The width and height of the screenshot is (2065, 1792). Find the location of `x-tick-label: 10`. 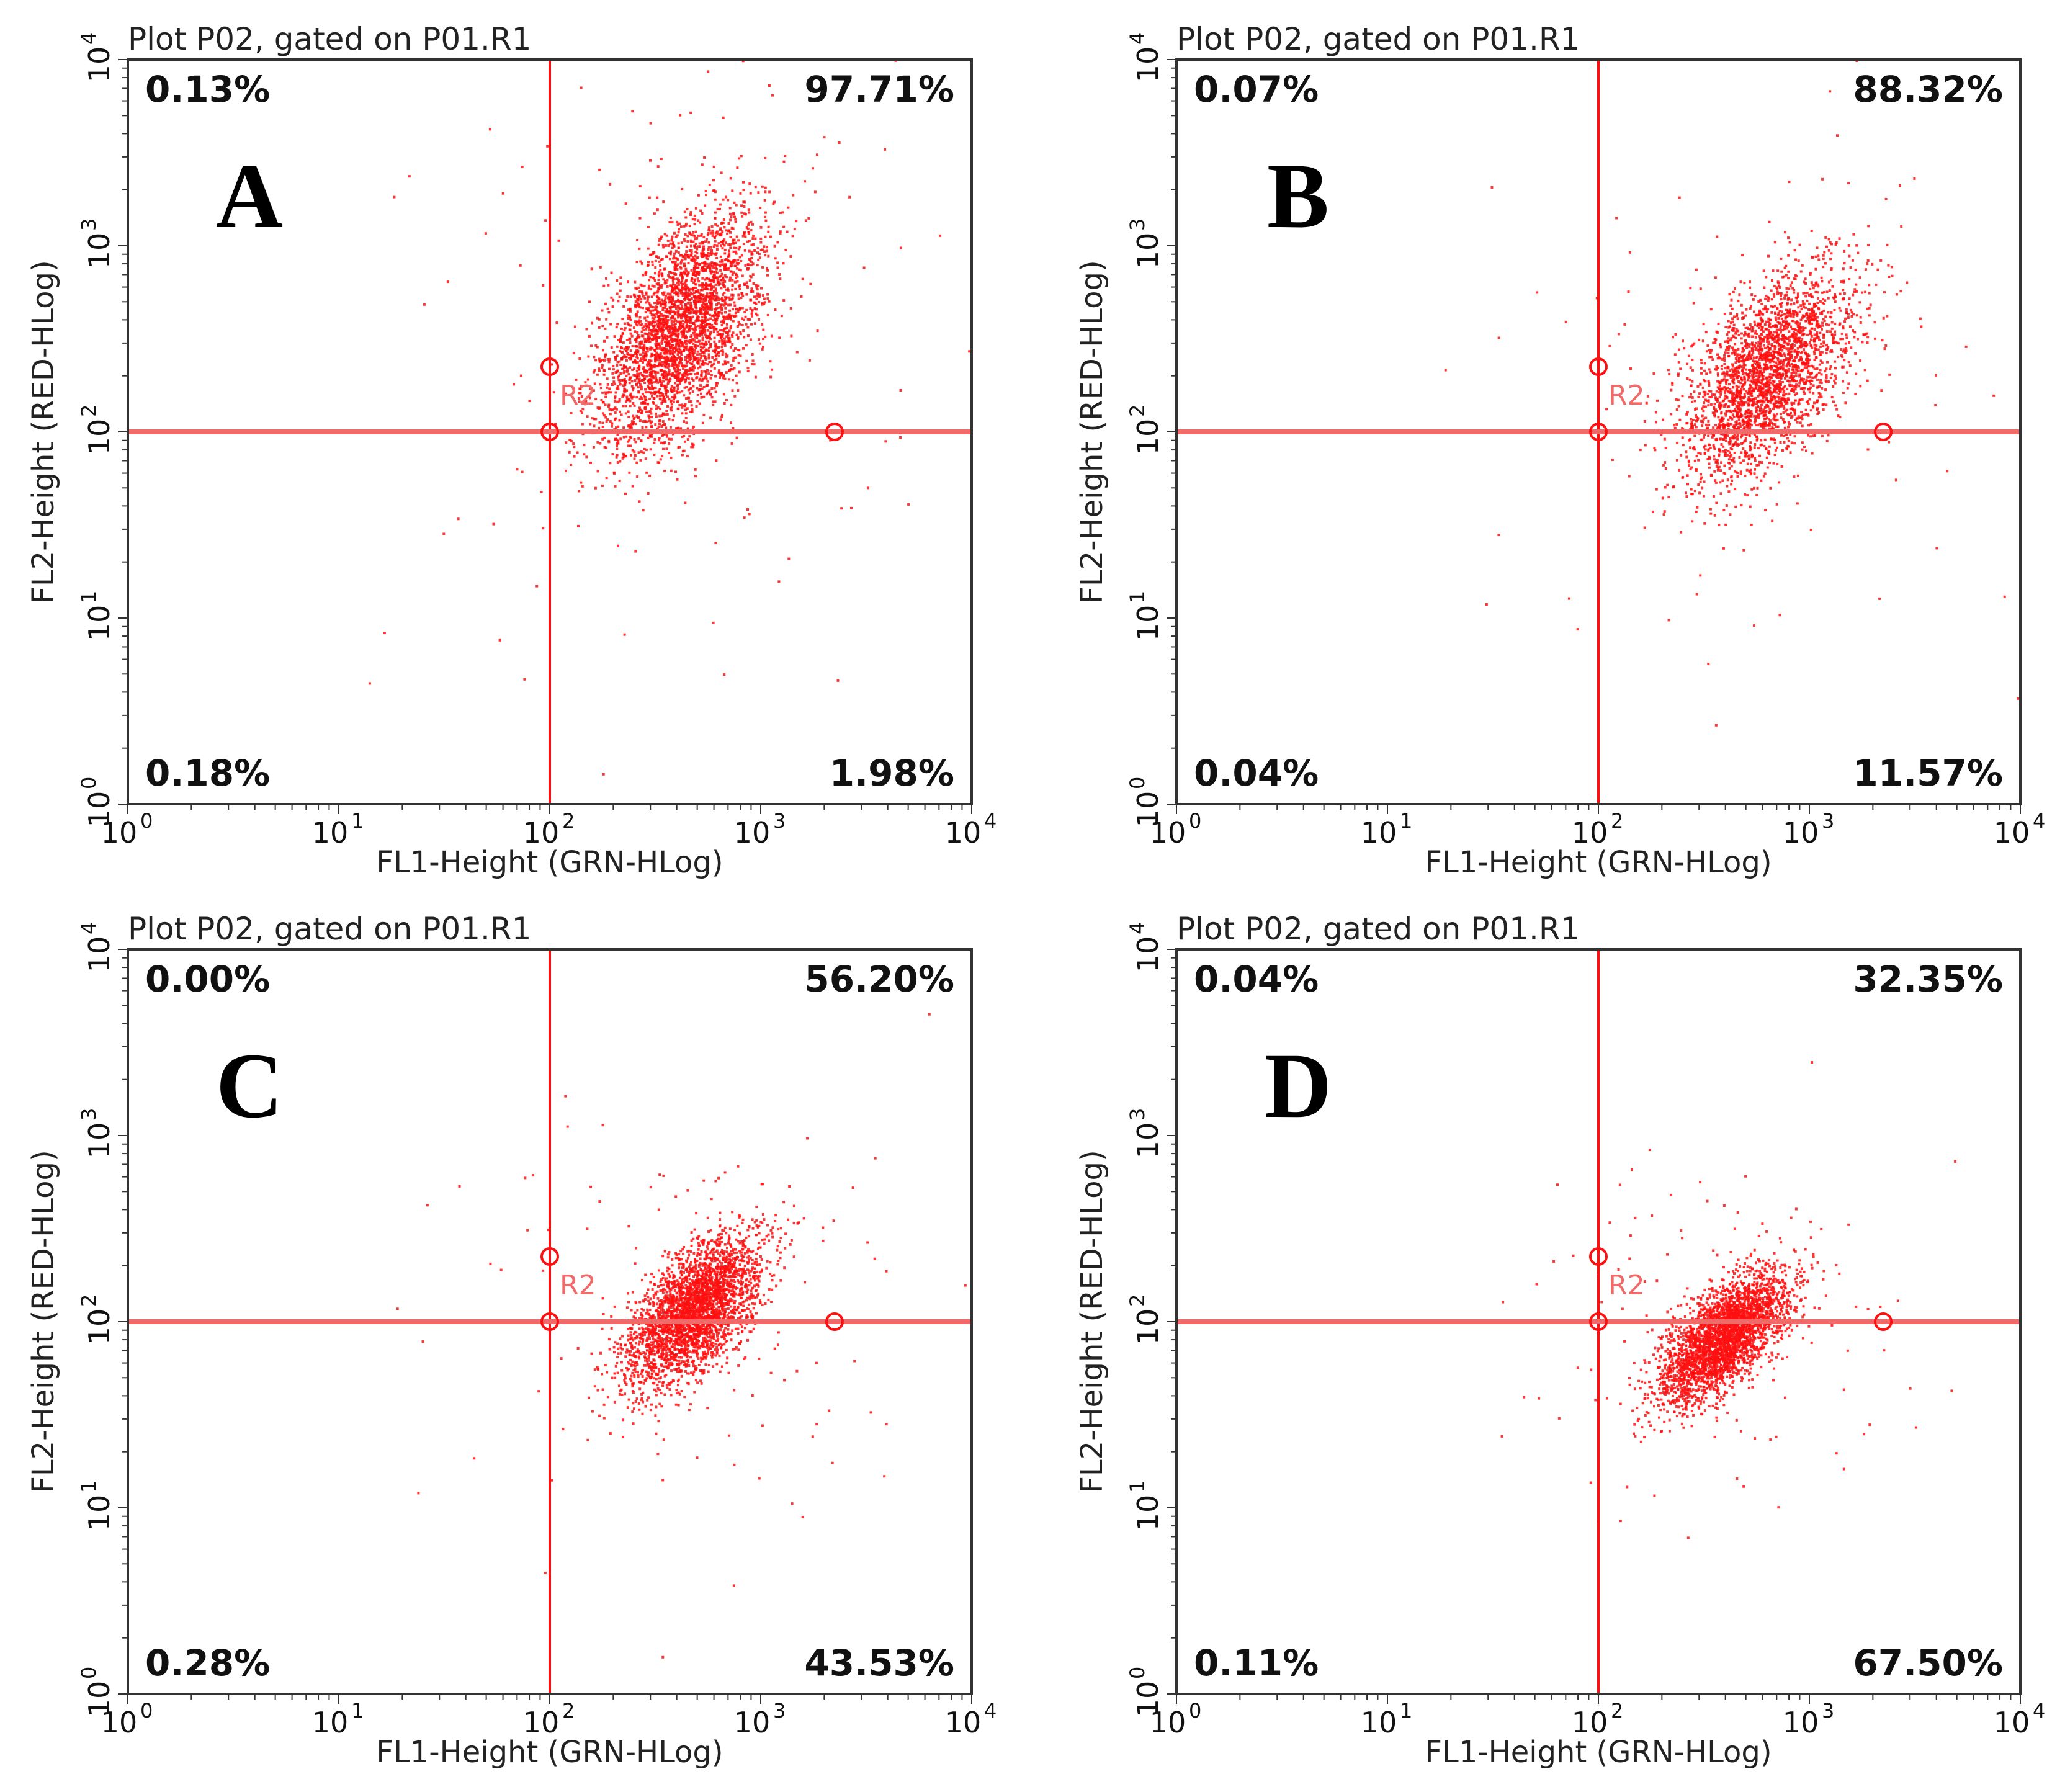

x-tick-label: 10 is located at coordinates (330, 832).